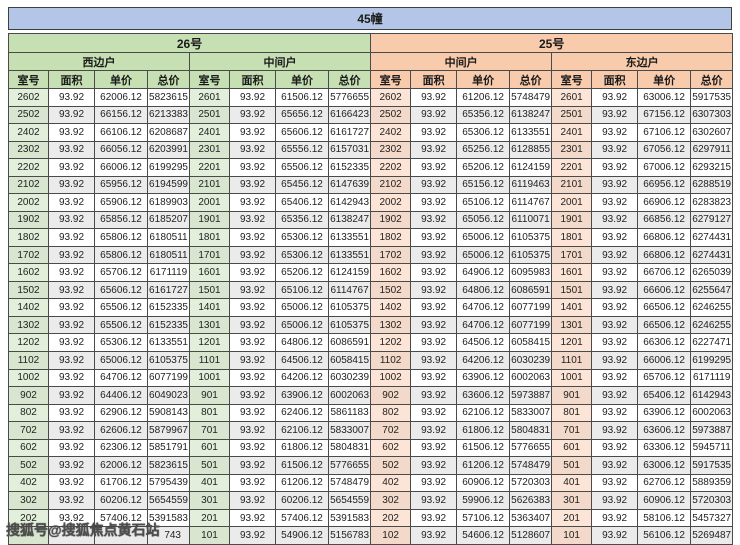  I want to click on unit-price-cell: 67106.12, so click(664, 132).